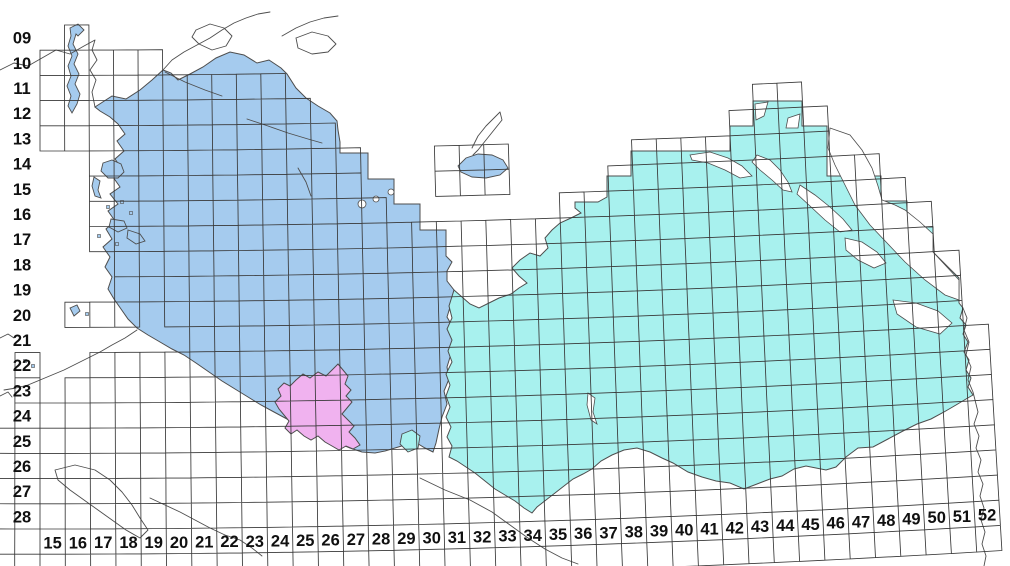  I want to click on col-label: 50, so click(937, 518).